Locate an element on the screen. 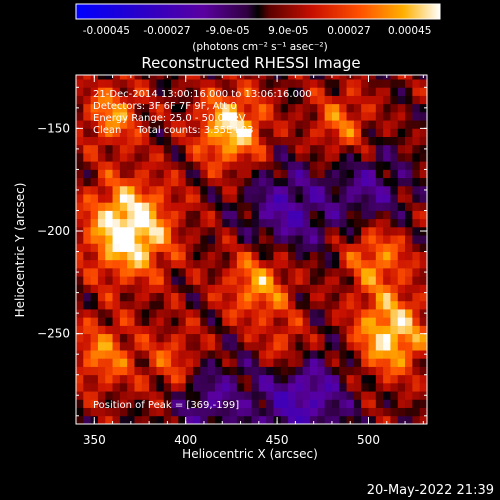 The width and height of the screenshot is (500, 500). chart-title: Reconstructed RHESSI Image is located at coordinates (250, 63).